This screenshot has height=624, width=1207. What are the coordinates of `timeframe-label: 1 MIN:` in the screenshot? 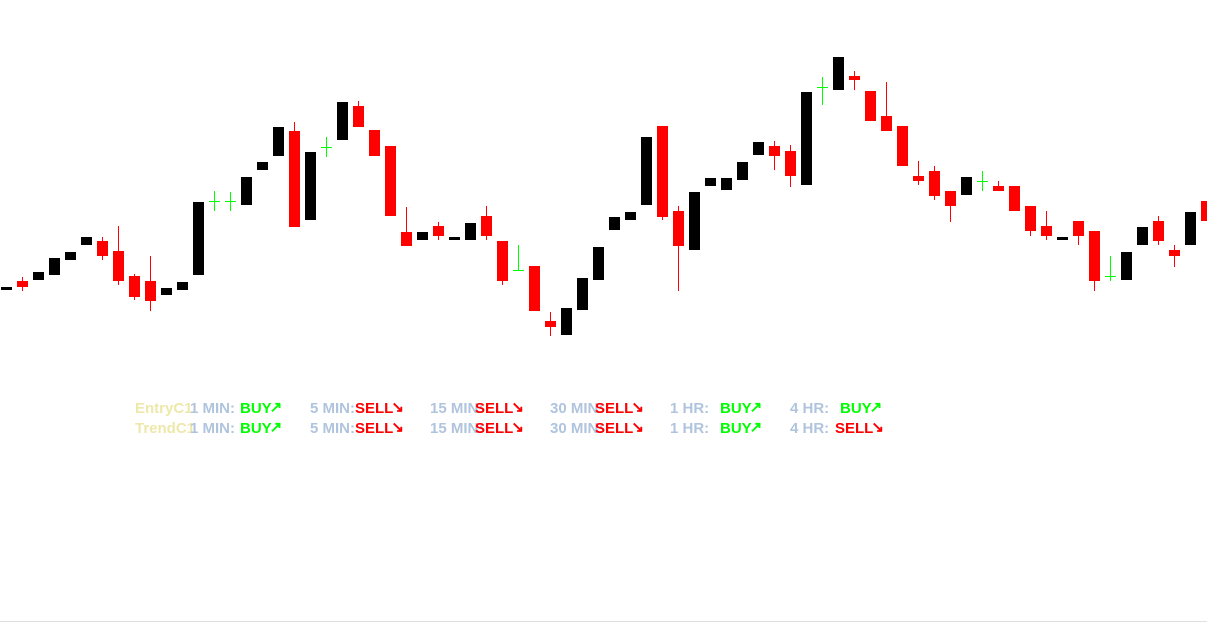 It's located at (212, 408).